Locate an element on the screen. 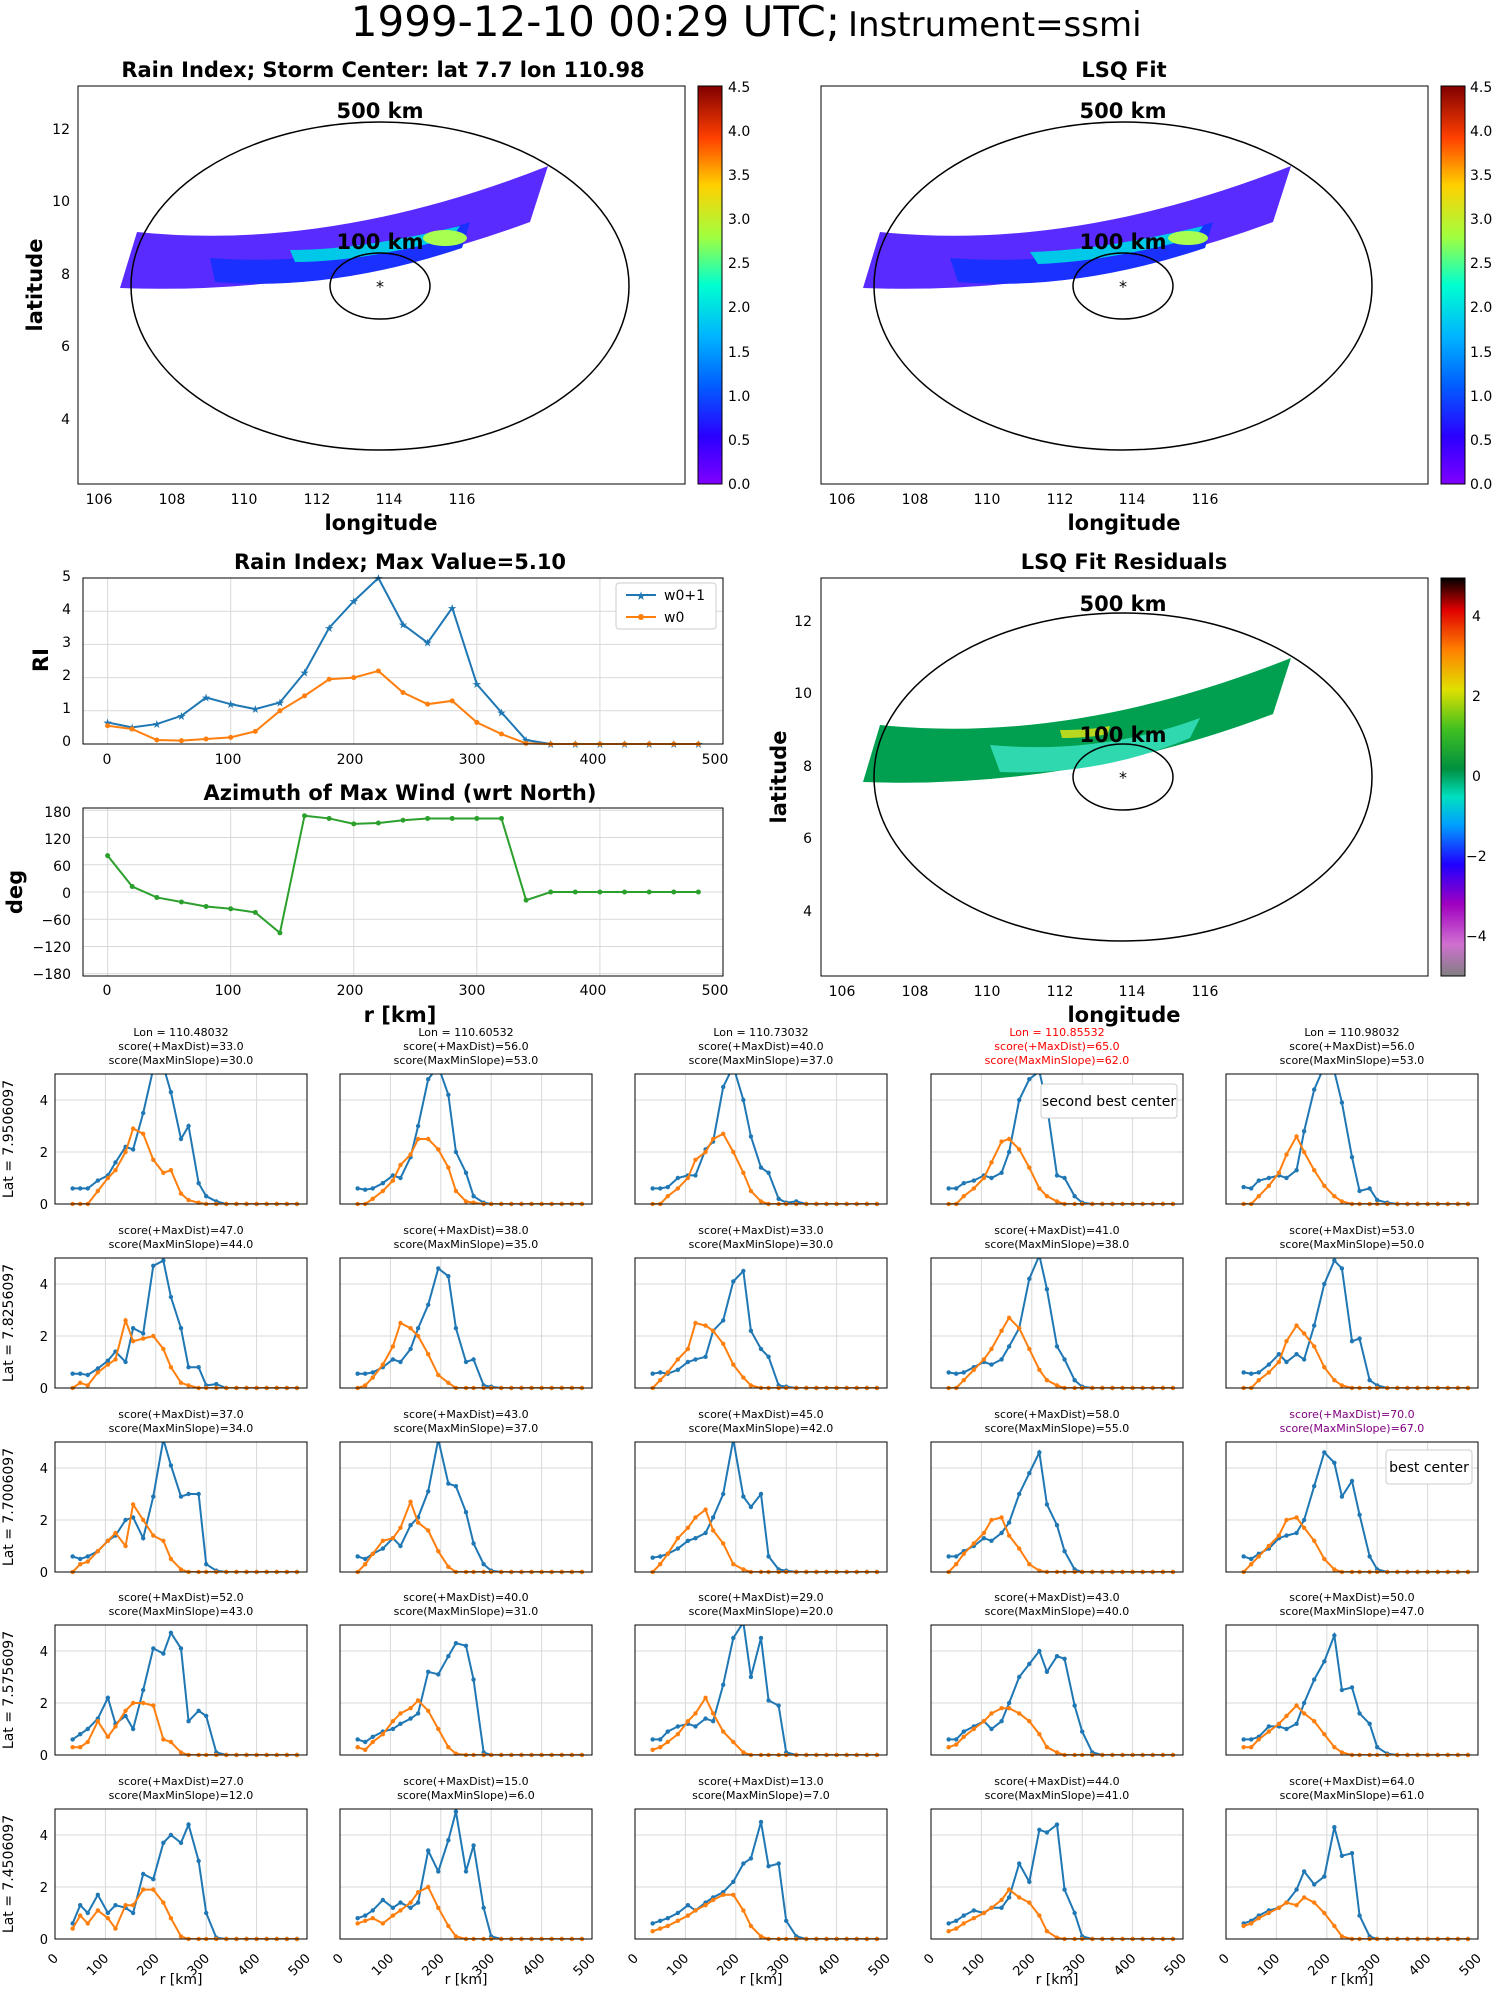 The height and width of the screenshot is (2000, 1500). grid-row-label: Lat = 7.4506097 is located at coordinates (9, 1874).